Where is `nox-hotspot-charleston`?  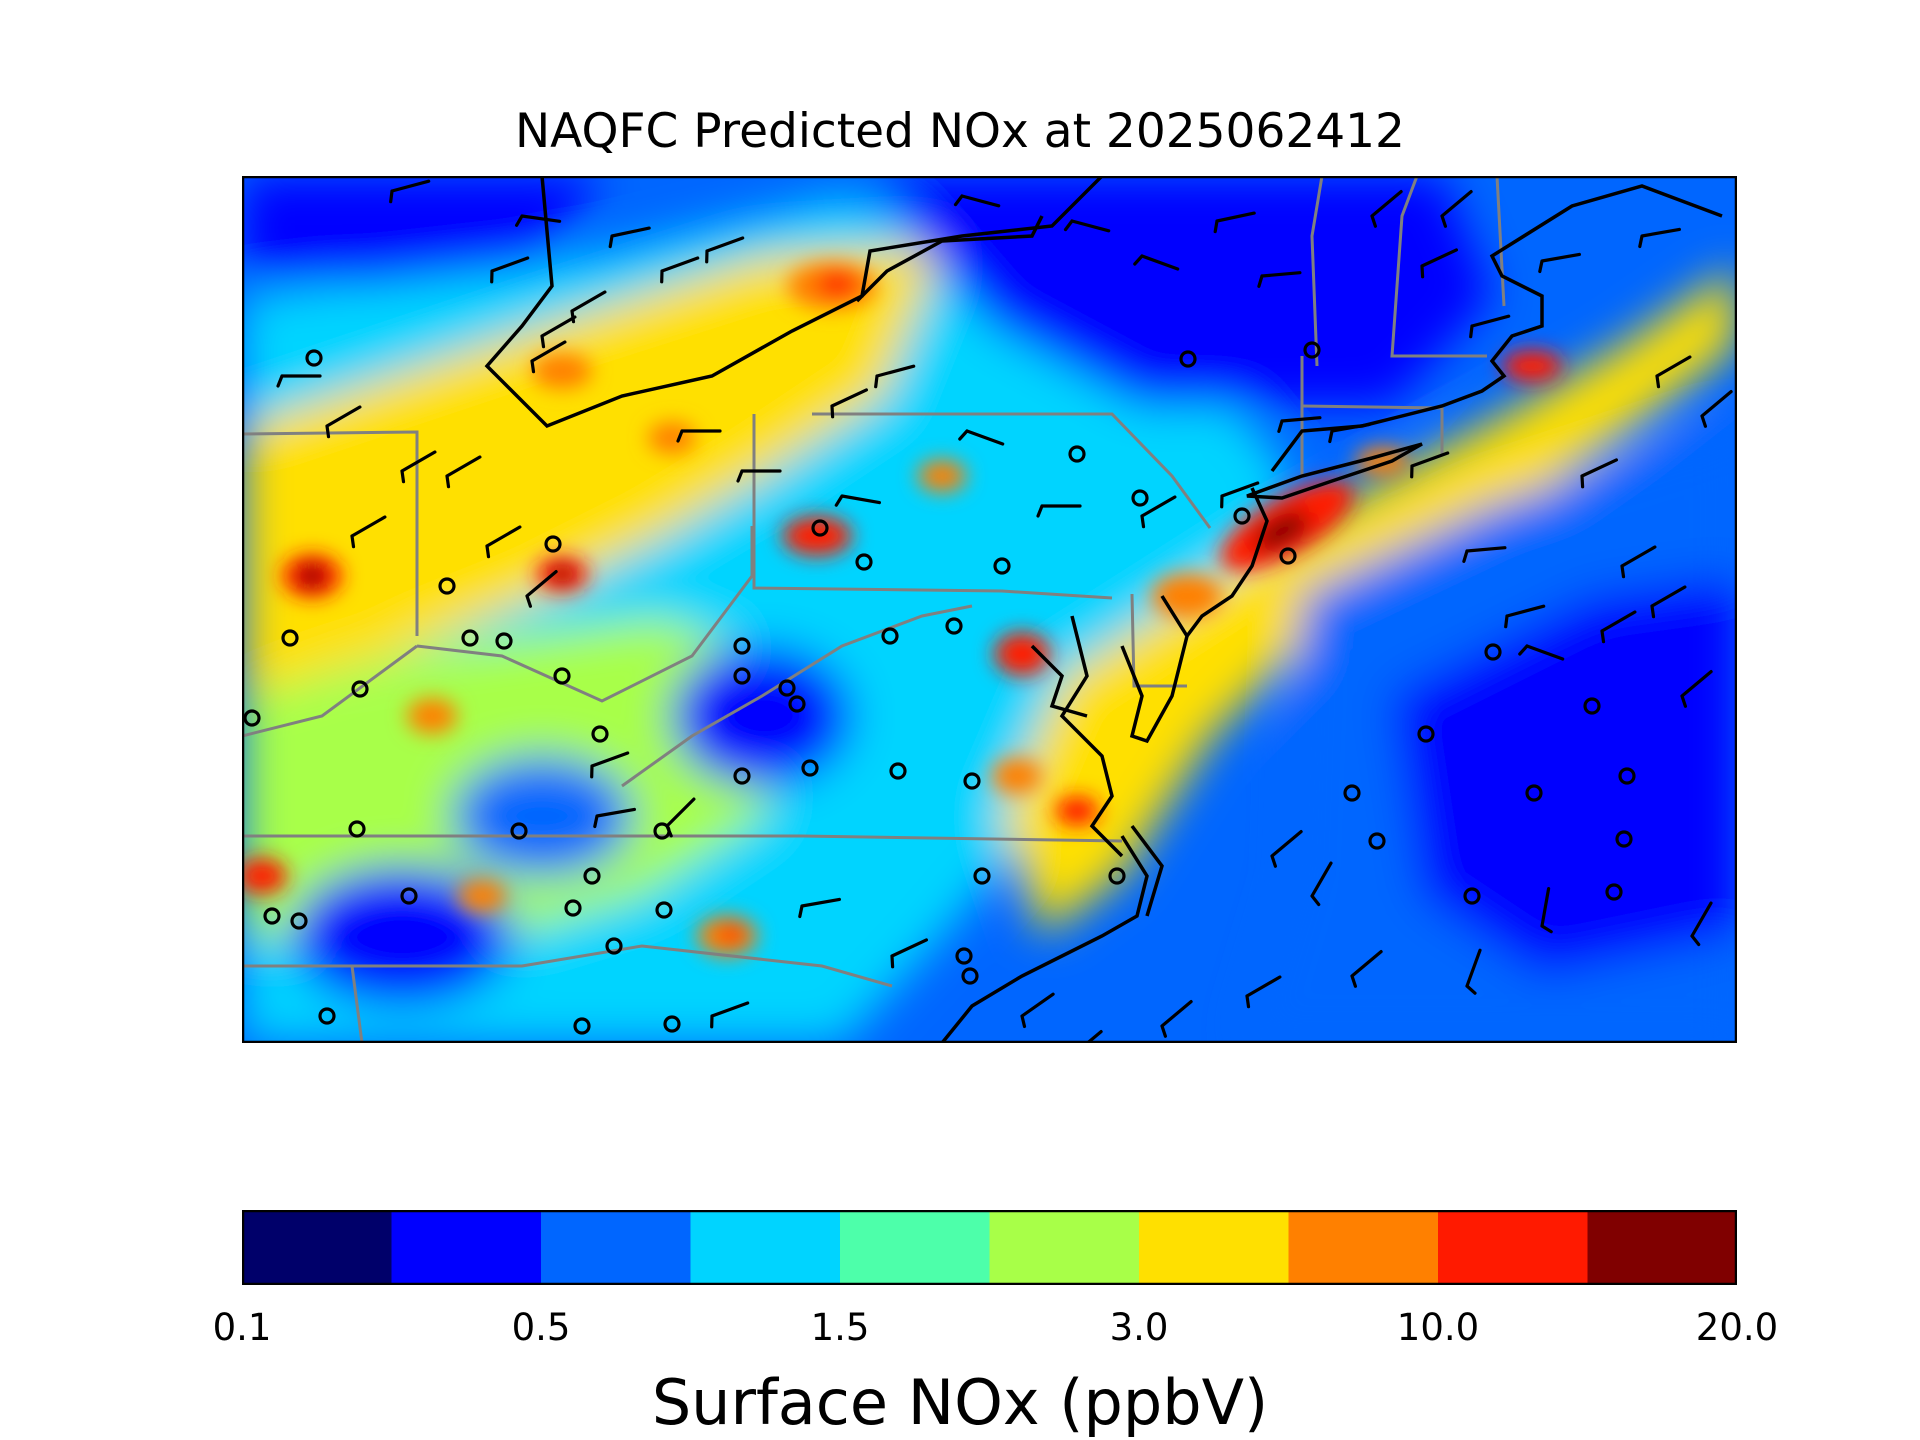 nox-hotspot-charleston is located at coordinates (432, 716).